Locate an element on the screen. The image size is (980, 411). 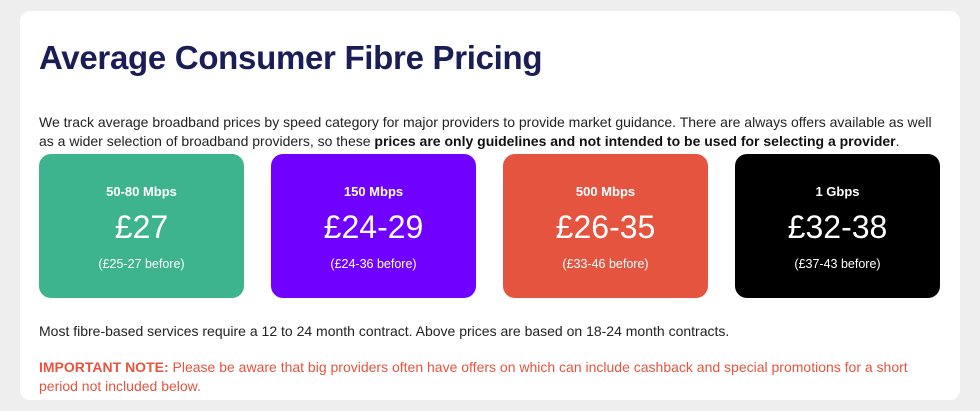
intro-end: . is located at coordinates (897, 140).